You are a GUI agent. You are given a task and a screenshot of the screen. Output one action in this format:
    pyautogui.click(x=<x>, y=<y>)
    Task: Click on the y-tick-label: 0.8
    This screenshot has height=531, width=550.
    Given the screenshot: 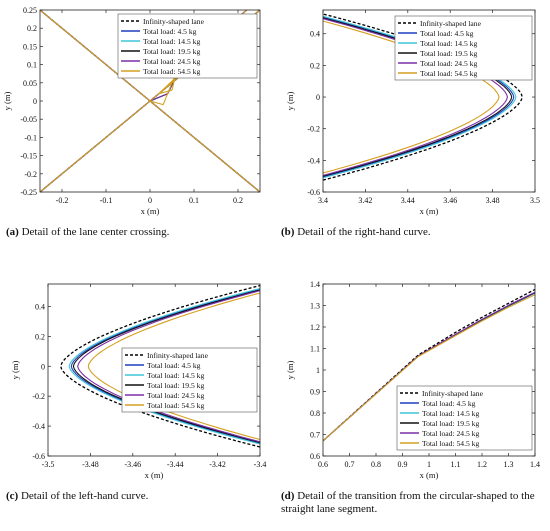 What is the action you would take?
    pyautogui.click(x=315, y=413)
    